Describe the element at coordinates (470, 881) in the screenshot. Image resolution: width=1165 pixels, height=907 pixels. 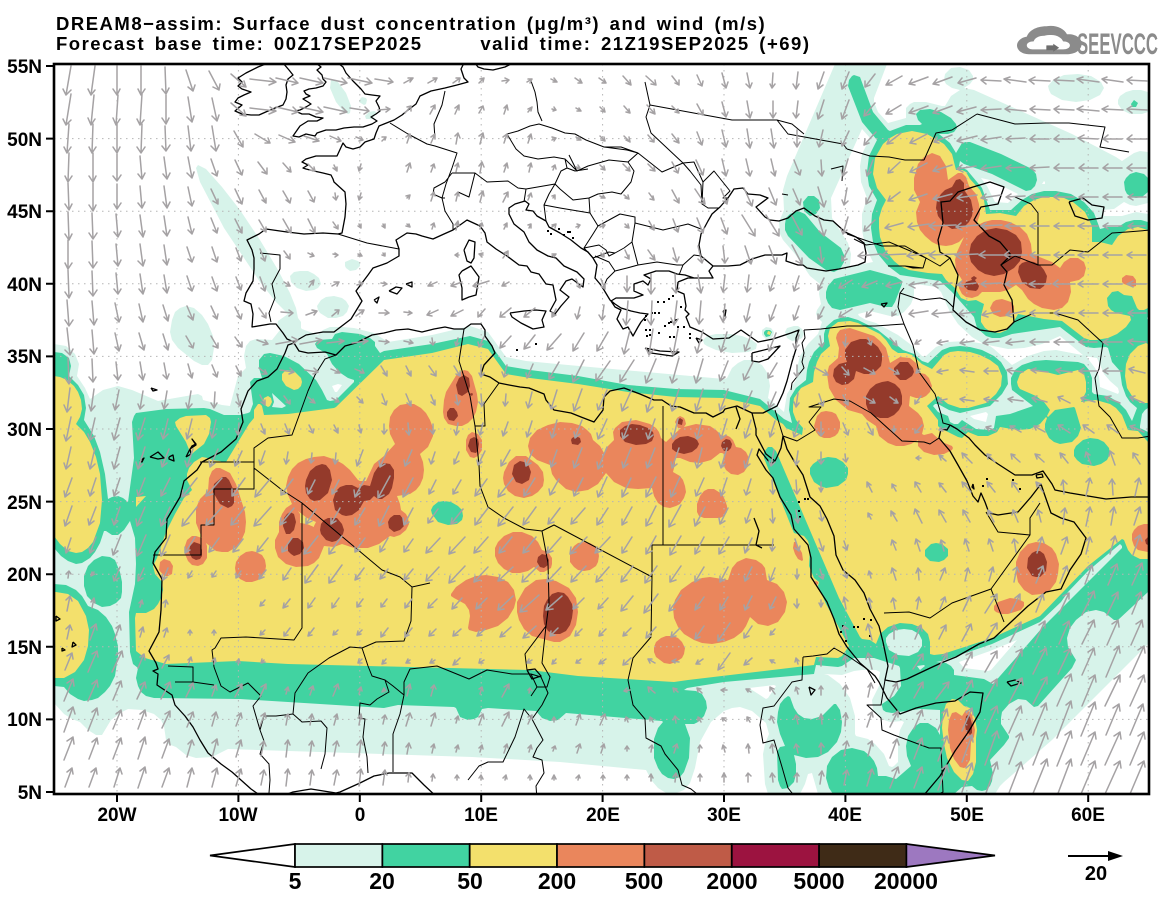
I see `svg-text: 50` at that location.